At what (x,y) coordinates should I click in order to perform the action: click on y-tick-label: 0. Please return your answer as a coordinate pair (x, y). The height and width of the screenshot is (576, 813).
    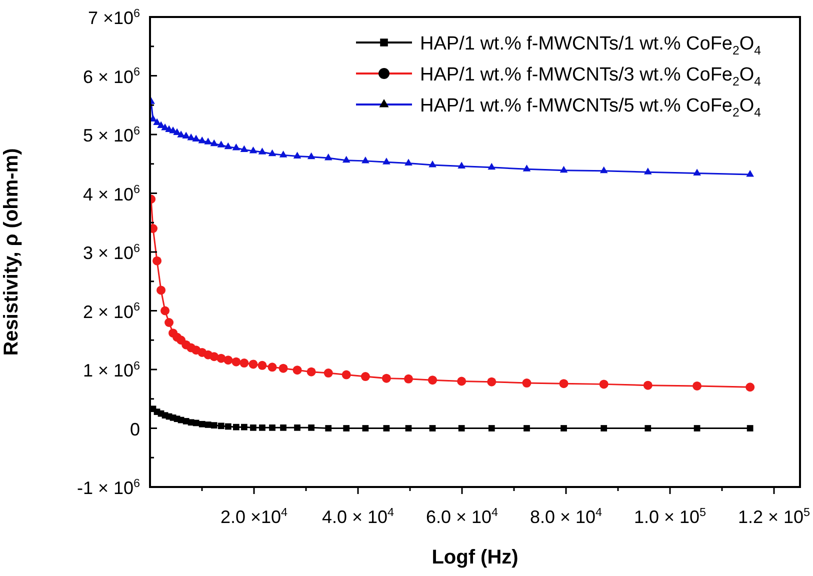
    Looking at the image, I should click on (135, 429).